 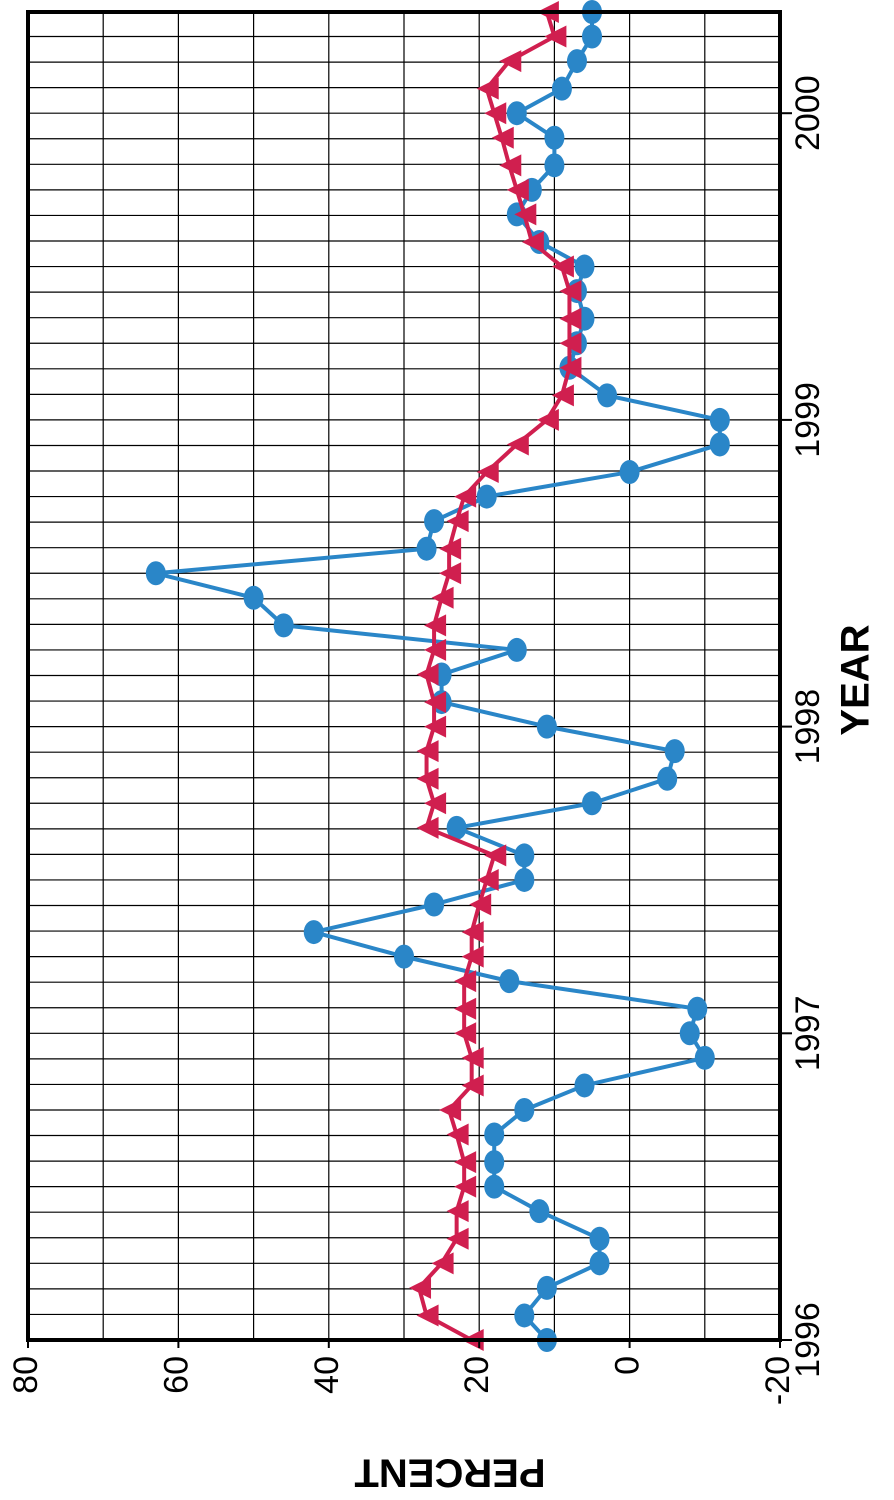 I want to click on y-tick-label: 80, so click(x=26, y=1375).